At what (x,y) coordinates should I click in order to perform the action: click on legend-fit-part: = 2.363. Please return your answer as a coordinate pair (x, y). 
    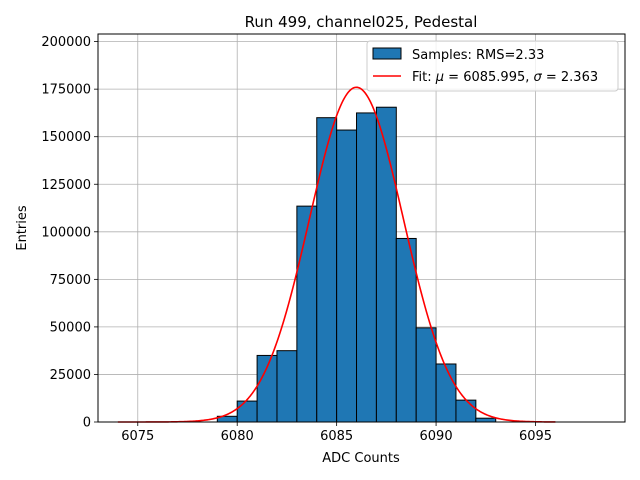
    Looking at the image, I should click on (570, 77).